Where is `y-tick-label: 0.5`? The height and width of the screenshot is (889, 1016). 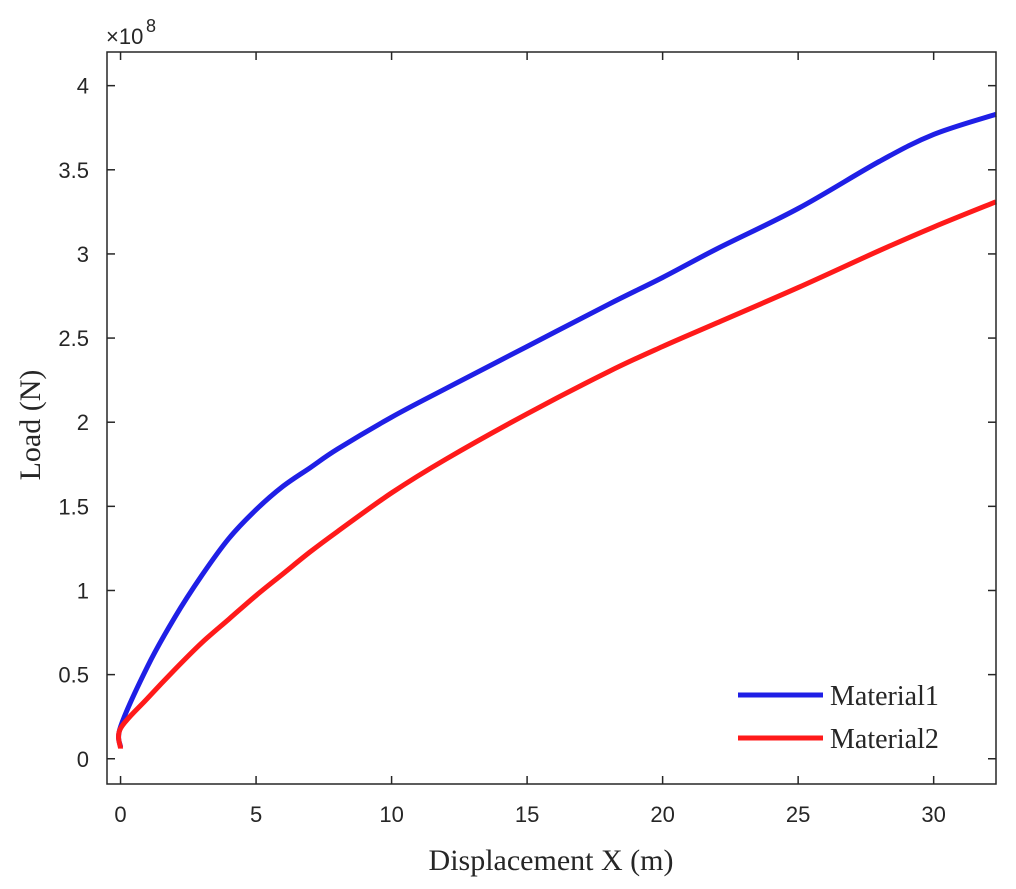 y-tick-label: 0.5 is located at coordinates (73, 675).